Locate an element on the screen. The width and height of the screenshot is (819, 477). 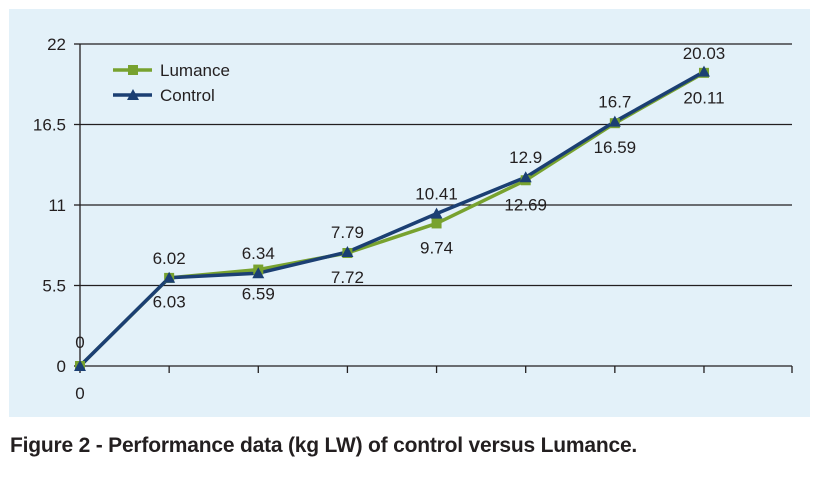
y-tick-label: 0 is located at coordinates (61, 366).